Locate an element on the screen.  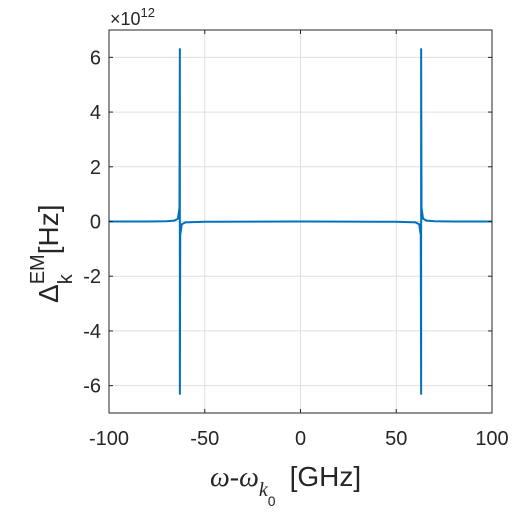
y-axis-label-unit: [Hz] is located at coordinates (48, 230).